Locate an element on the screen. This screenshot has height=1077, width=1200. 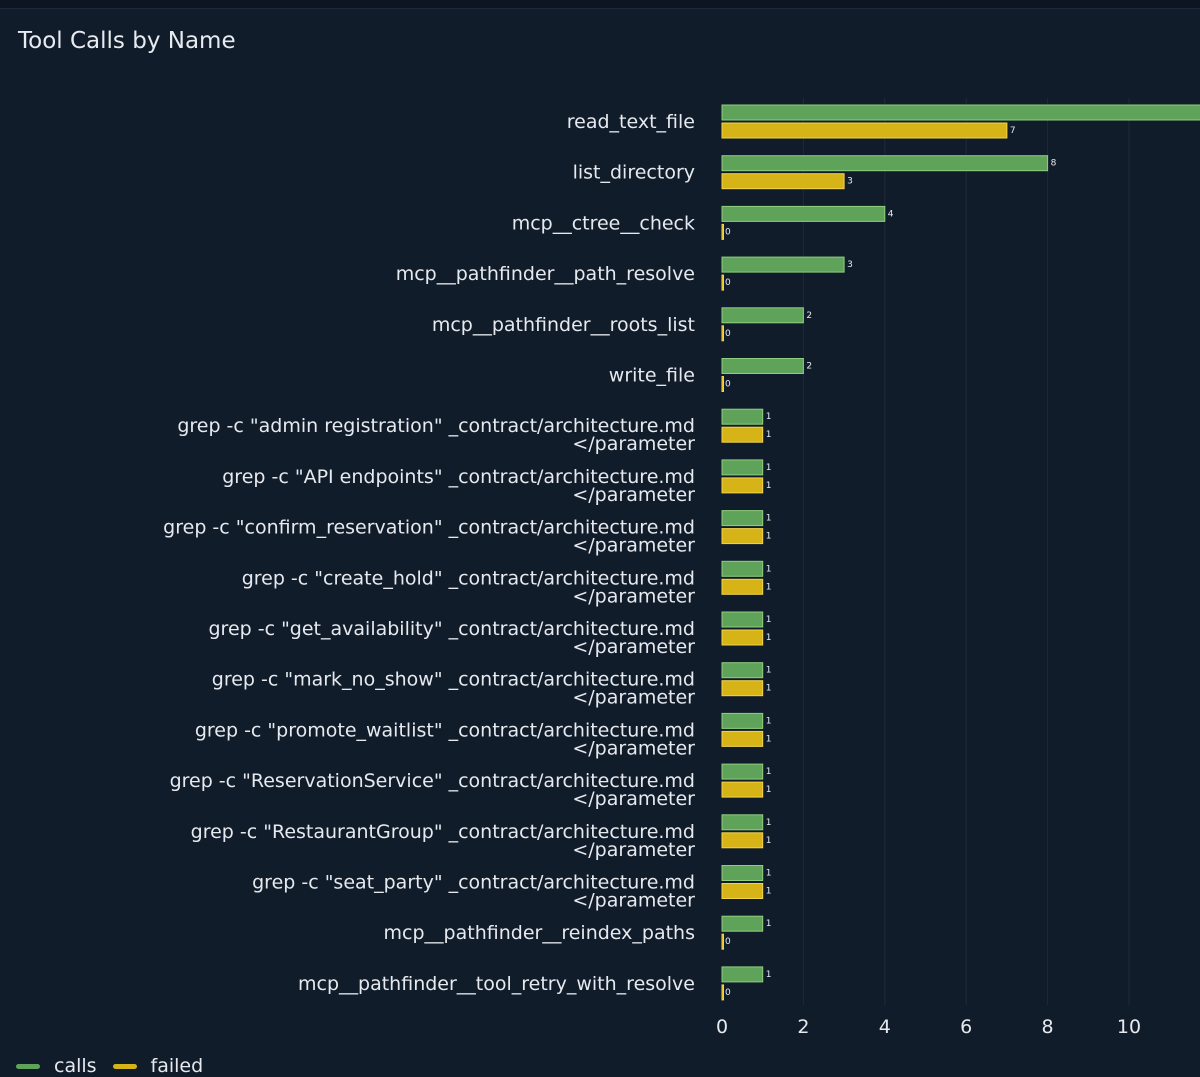
data-label-failed-15: 1 is located at coordinates (769, 892).